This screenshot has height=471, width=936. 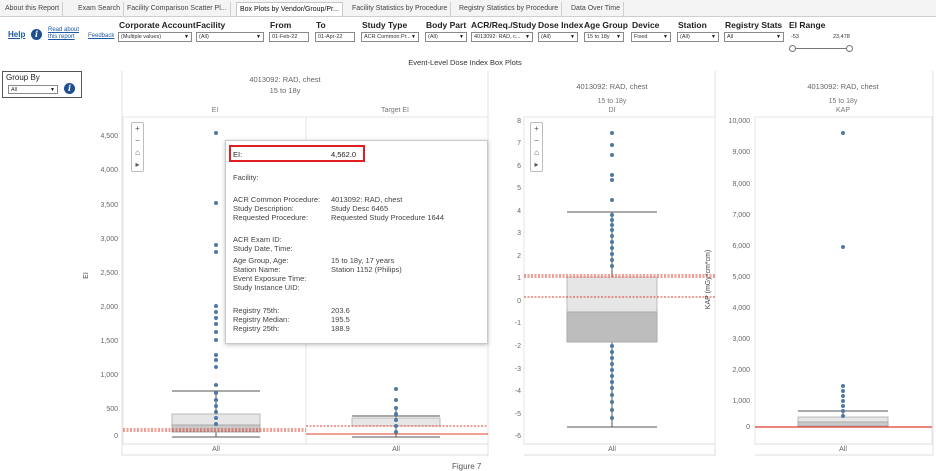 What do you see at coordinates (216, 278) in the screenshot?
I see `ei-points` at bounding box center [216, 278].